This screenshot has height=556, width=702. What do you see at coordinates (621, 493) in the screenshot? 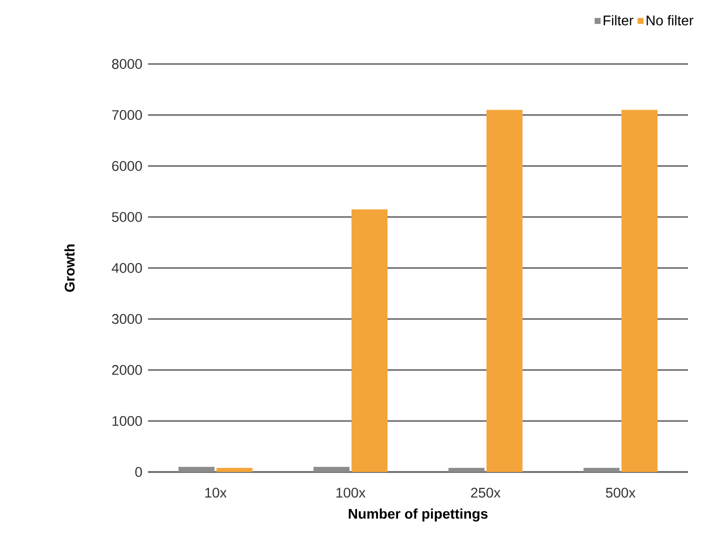
I see `x-tick-label: 500x` at bounding box center [621, 493].